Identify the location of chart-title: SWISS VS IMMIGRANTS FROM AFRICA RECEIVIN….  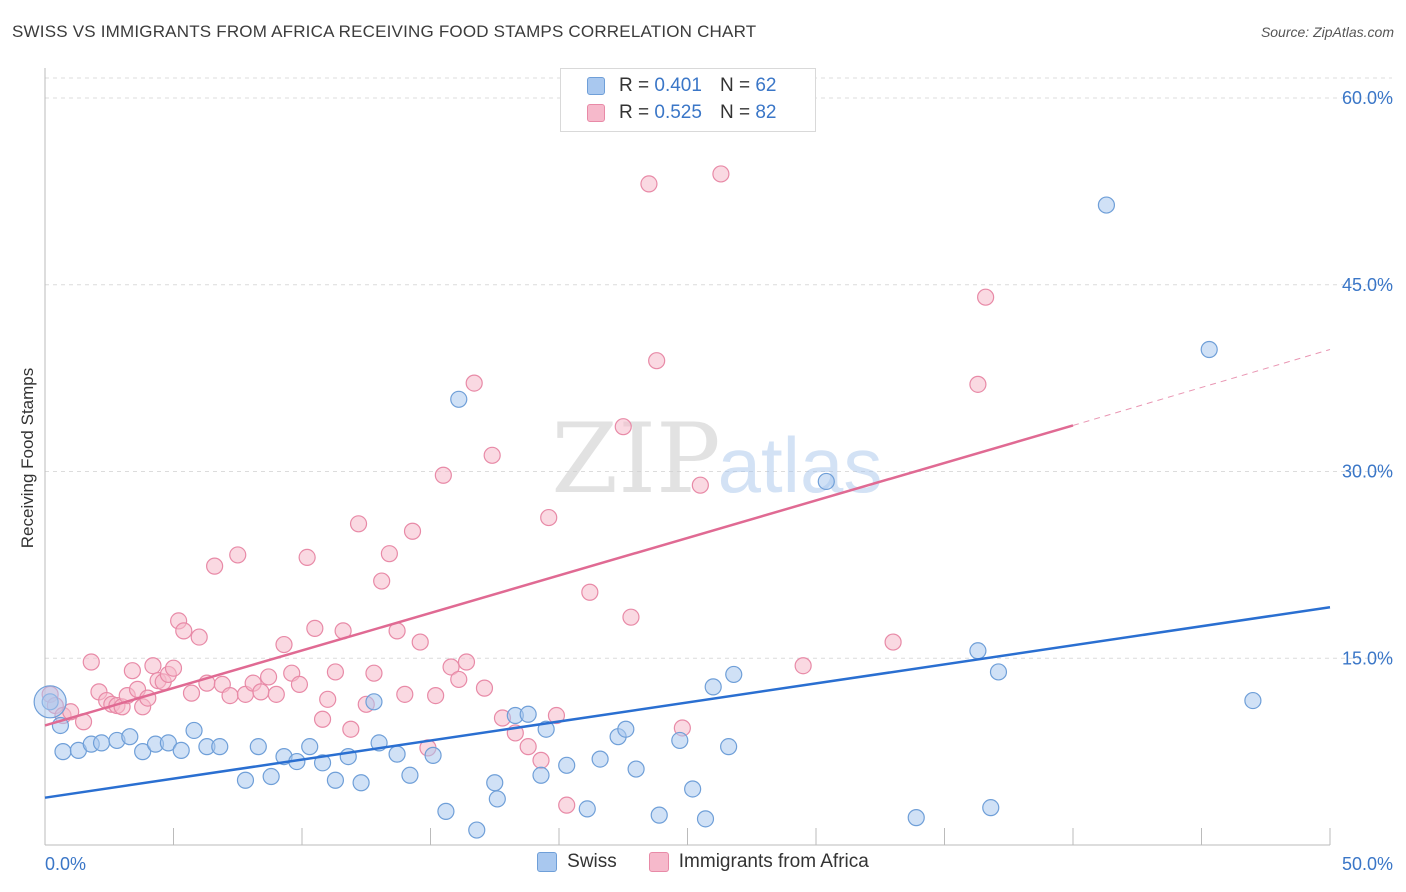
(384, 31).